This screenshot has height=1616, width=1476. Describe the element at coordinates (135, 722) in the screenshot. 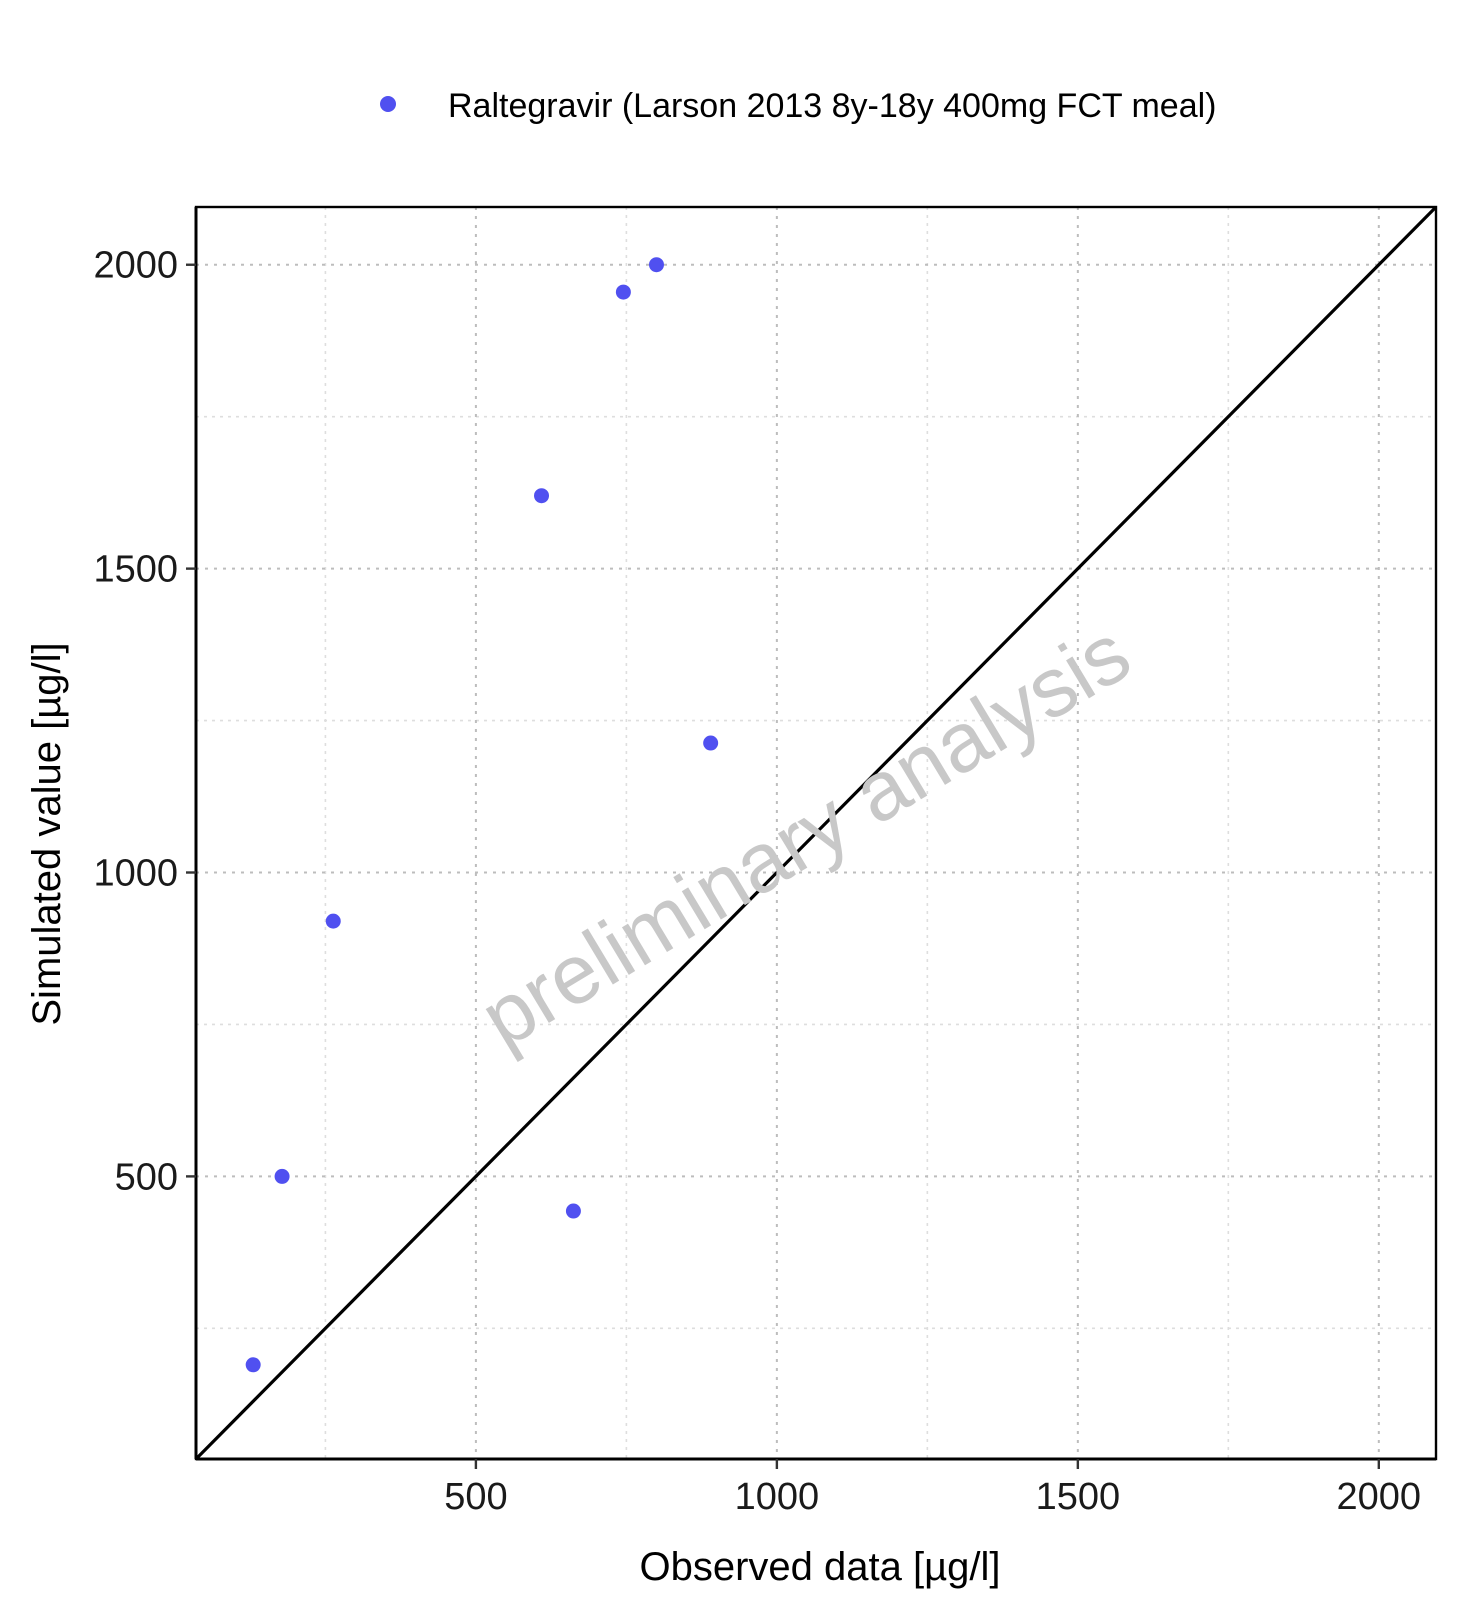

I see `y-tick-labels: 500 1000 1500 2000` at that location.